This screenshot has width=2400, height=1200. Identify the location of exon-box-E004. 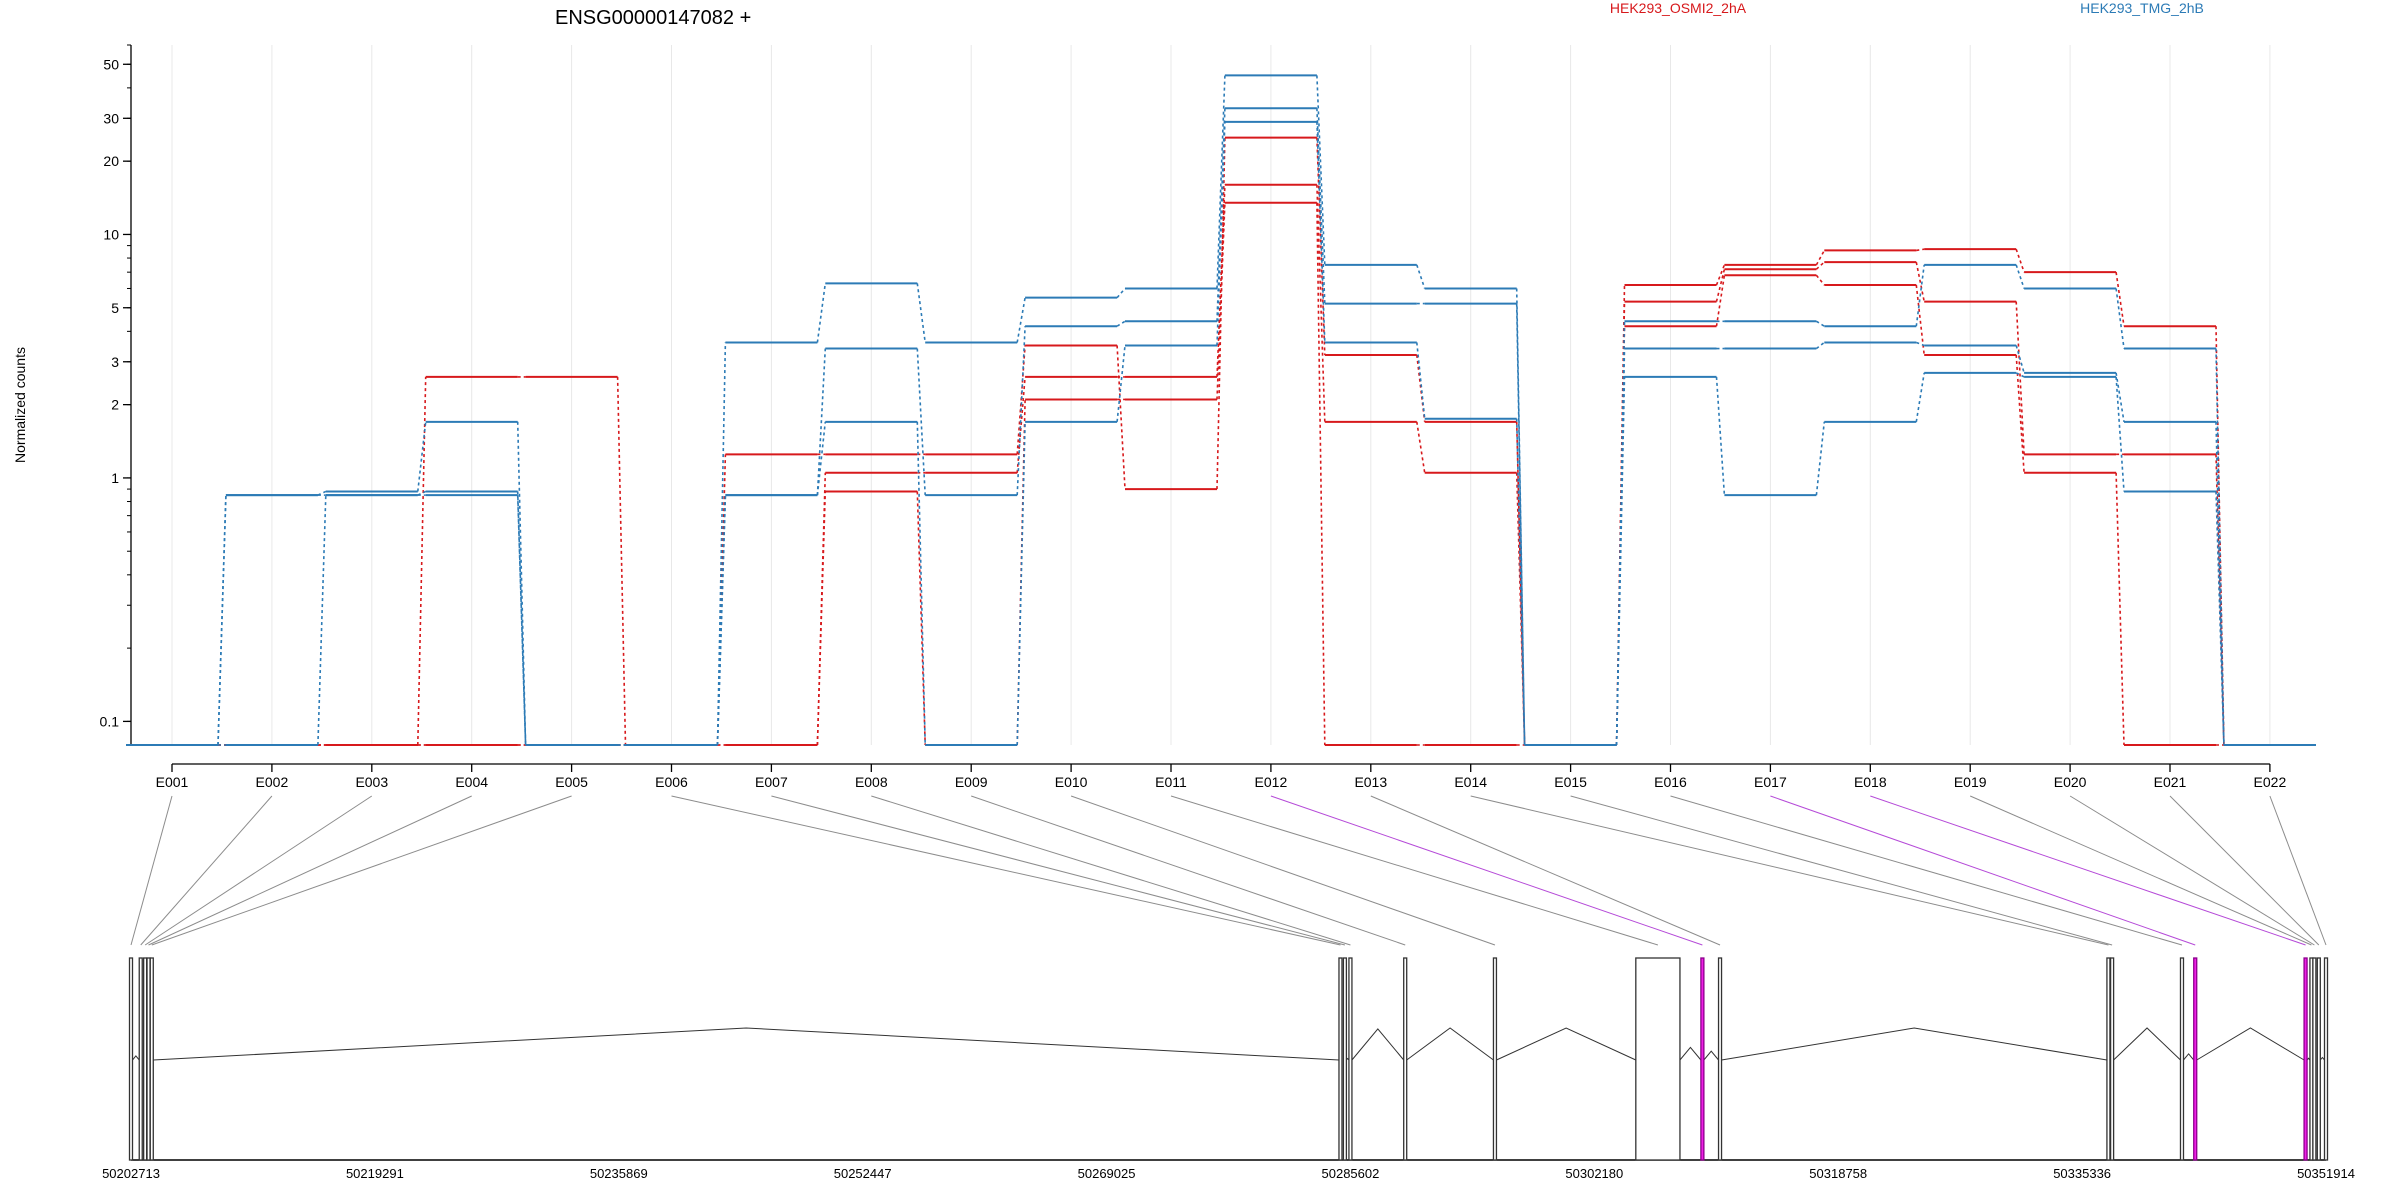
(148, 1059).